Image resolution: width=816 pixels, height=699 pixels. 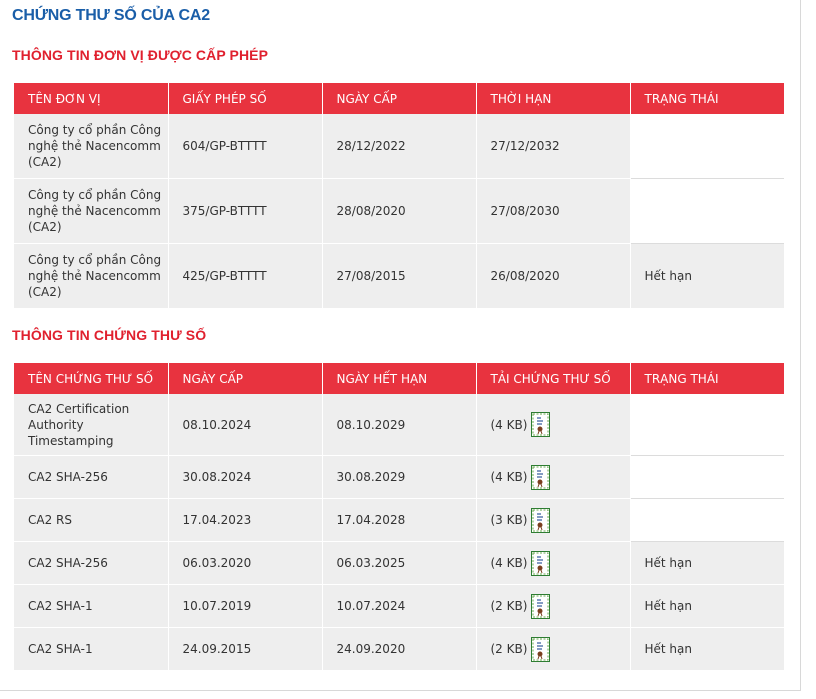 What do you see at coordinates (91, 378) in the screenshot?
I see `col-header-cert-name: TÊN CHỨNG THƯ SỐ` at bounding box center [91, 378].